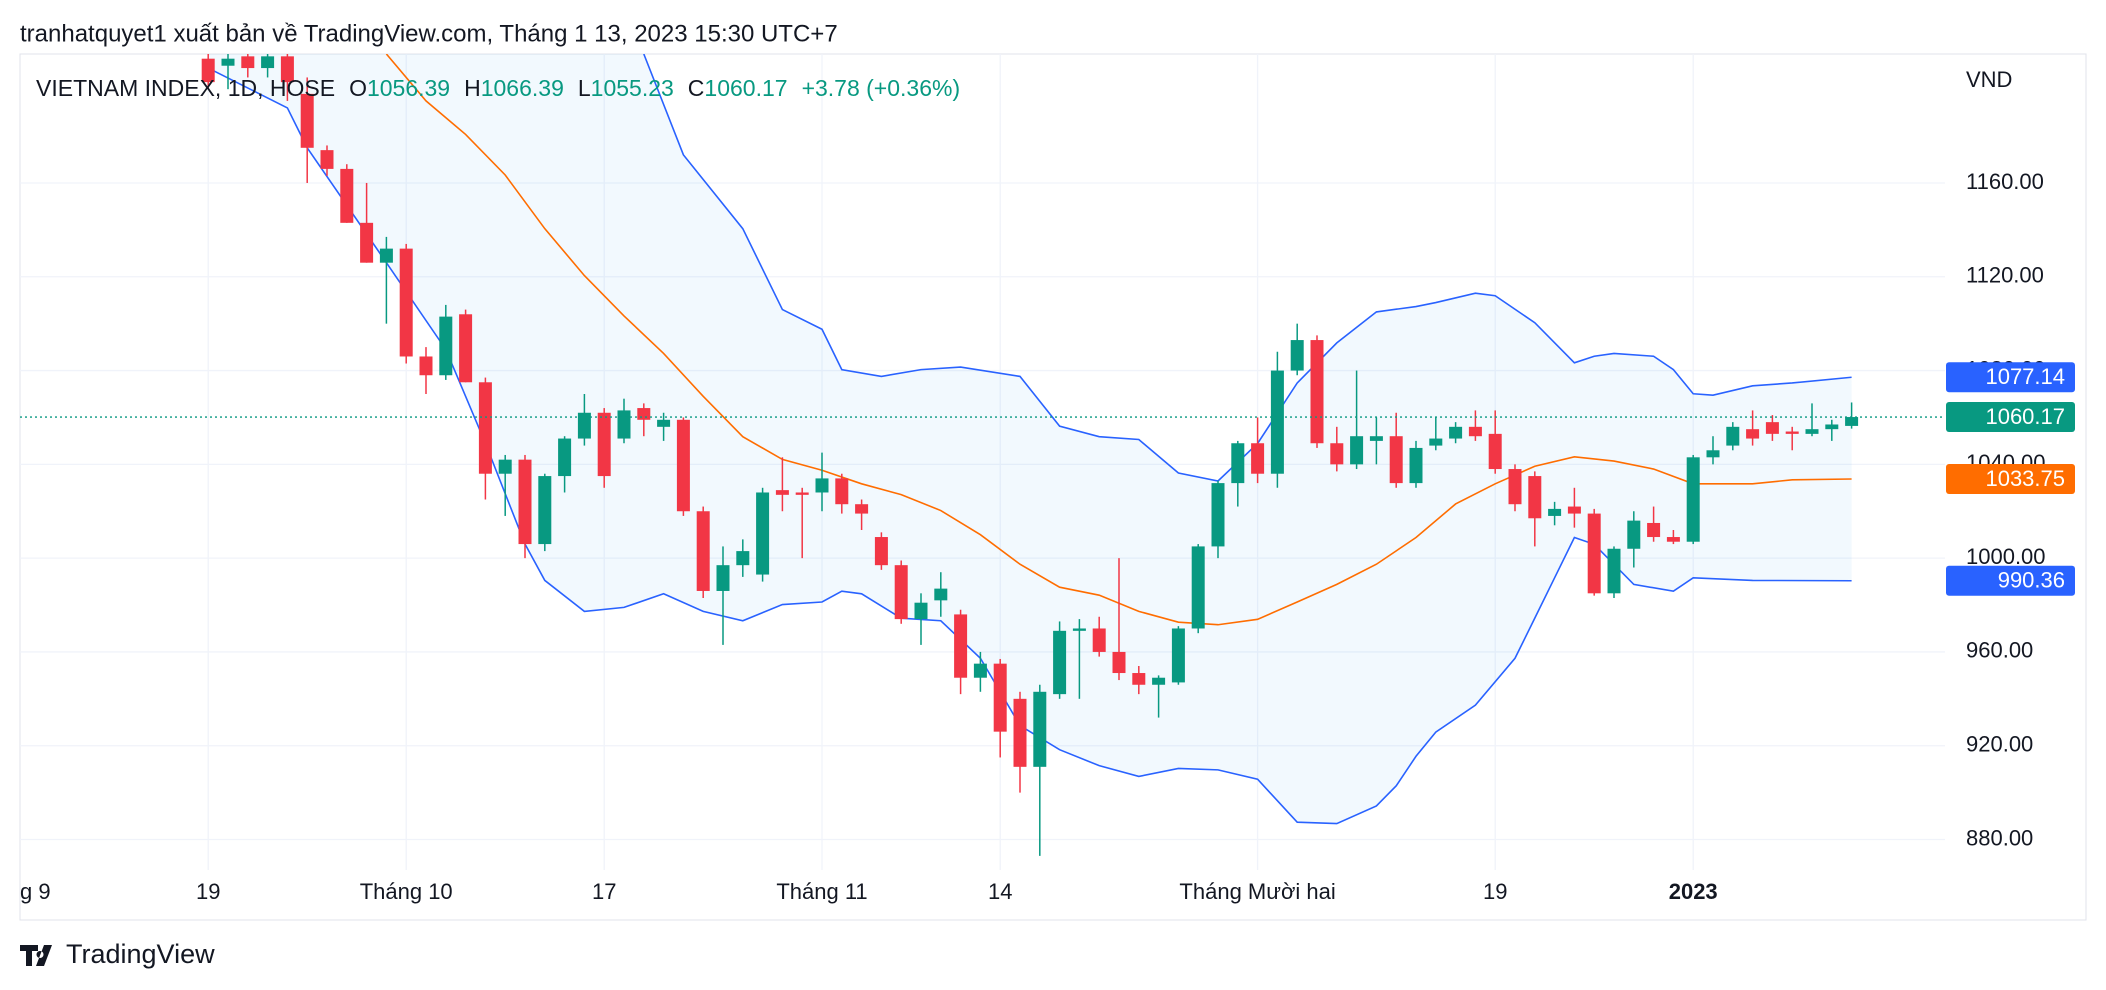  Describe the element at coordinates (1989, 79) in the screenshot. I see `y-axis-label: VND` at that location.